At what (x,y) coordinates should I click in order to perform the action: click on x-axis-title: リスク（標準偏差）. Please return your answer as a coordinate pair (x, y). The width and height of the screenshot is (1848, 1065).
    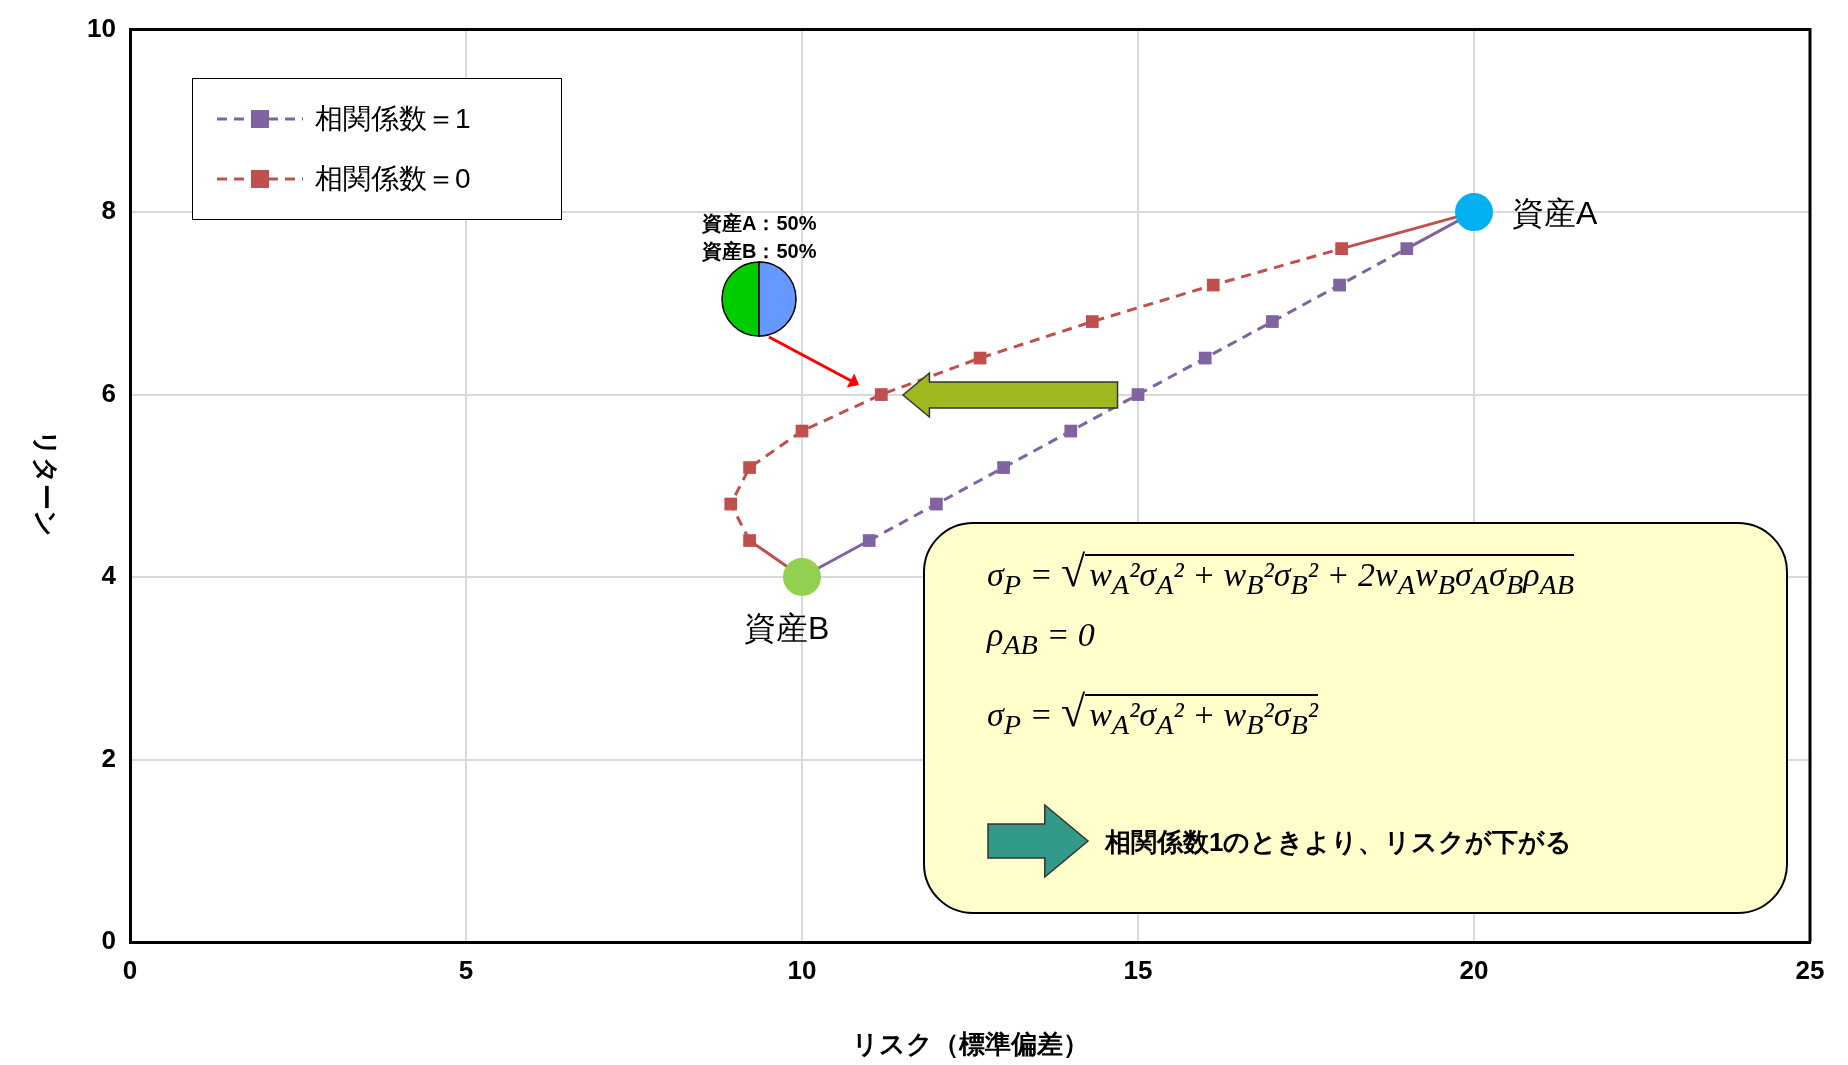
    Looking at the image, I should click on (970, 1043).